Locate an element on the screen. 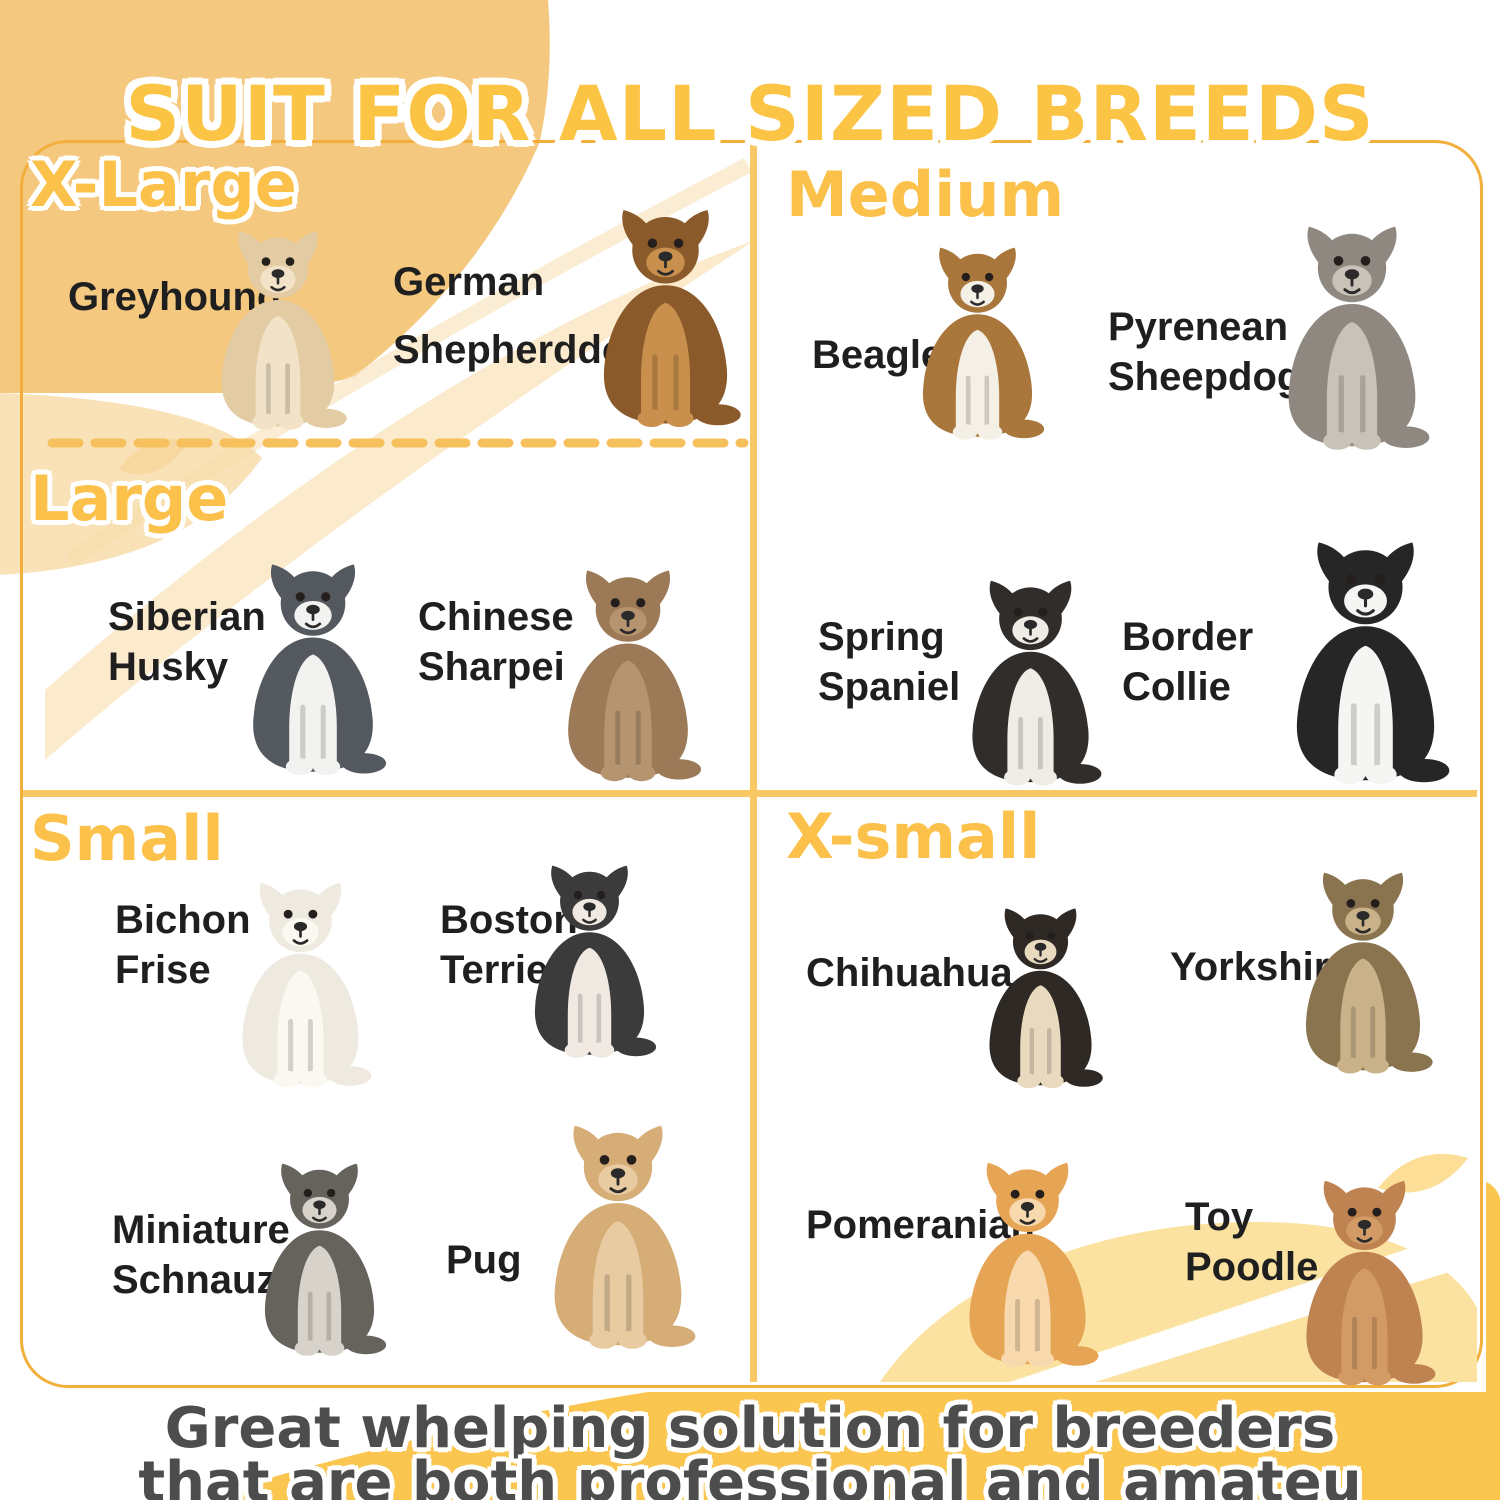 Image resolution: width=1500 pixels, height=1500 pixels. breed-label-spring-spaniel: Spring Spaniel is located at coordinates (889, 662).